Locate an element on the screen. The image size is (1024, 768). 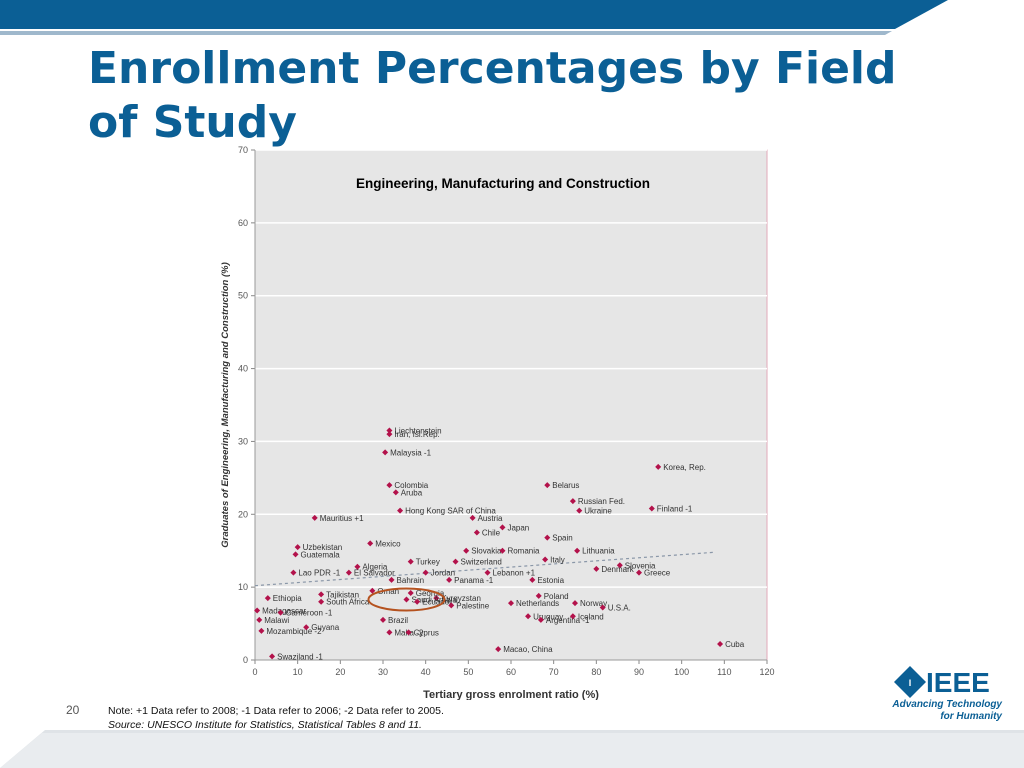
point-label: Saudi Arabia is located at coordinates (434, 600).